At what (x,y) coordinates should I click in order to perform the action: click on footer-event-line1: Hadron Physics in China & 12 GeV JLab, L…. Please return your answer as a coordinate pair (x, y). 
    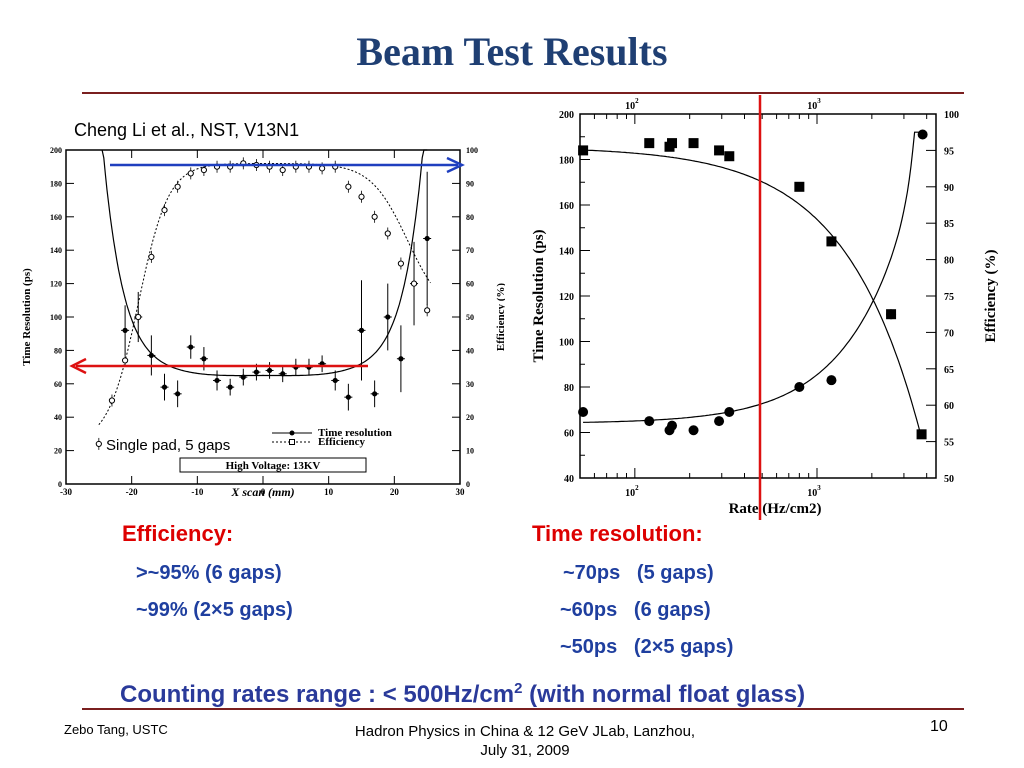
    Looking at the image, I should click on (525, 731).